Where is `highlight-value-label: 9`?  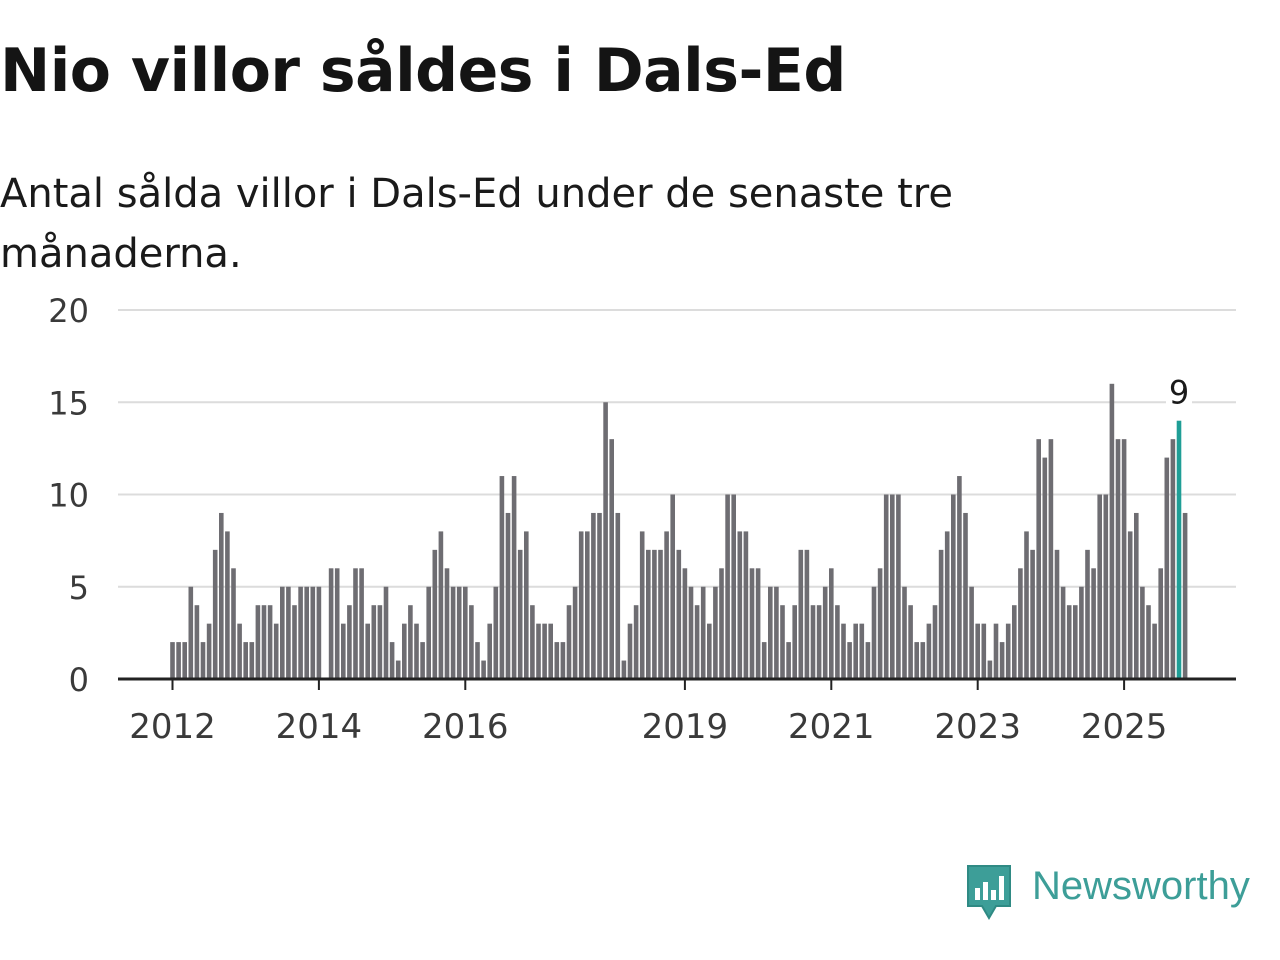 highlight-value-label: 9 is located at coordinates (1179, 393).